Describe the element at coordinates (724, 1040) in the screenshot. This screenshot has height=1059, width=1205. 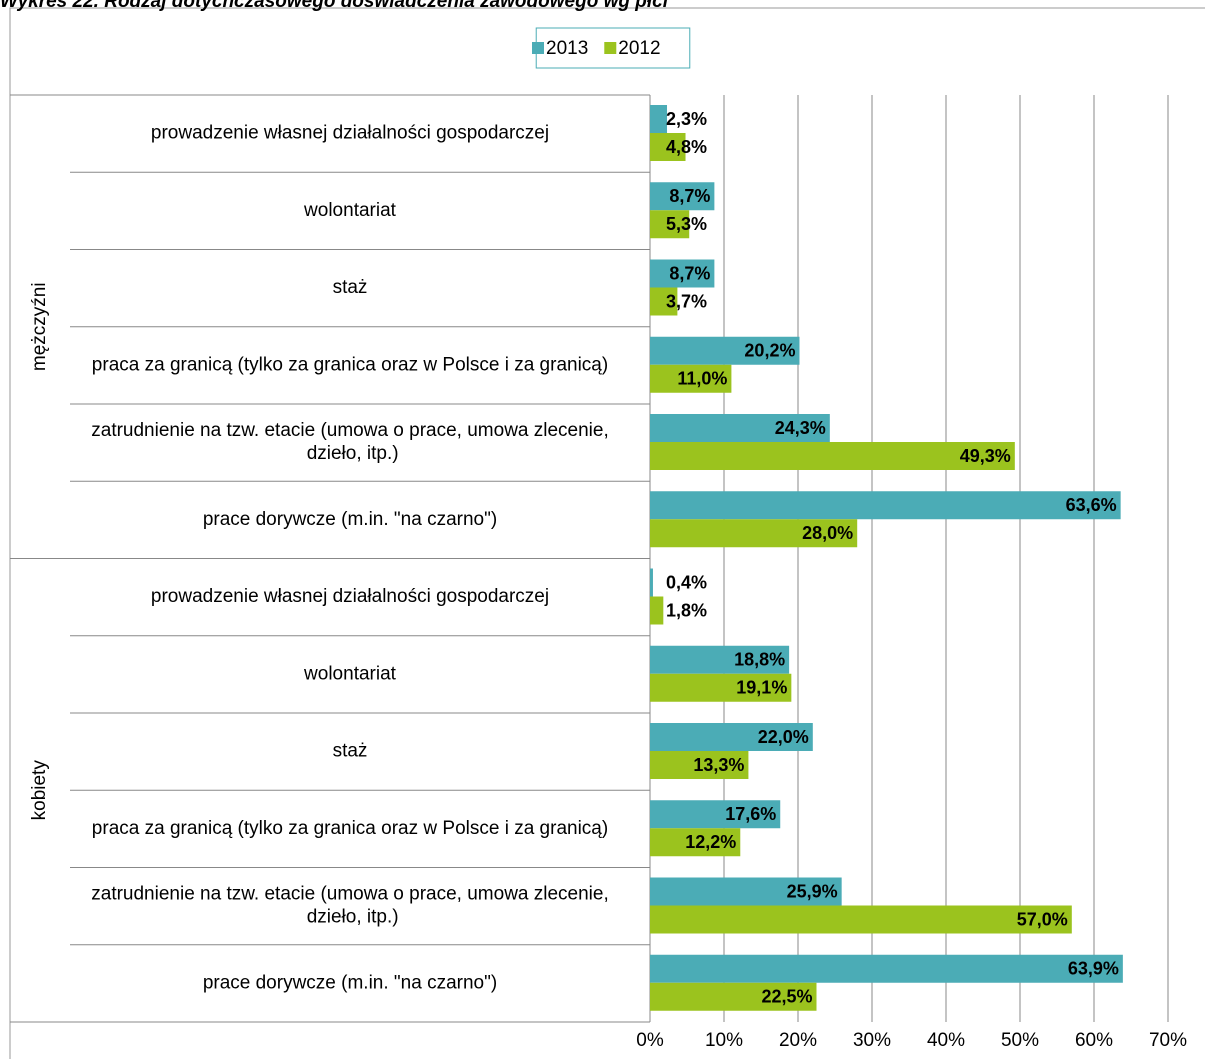
I see `x-tick-label: 10%` at that location.